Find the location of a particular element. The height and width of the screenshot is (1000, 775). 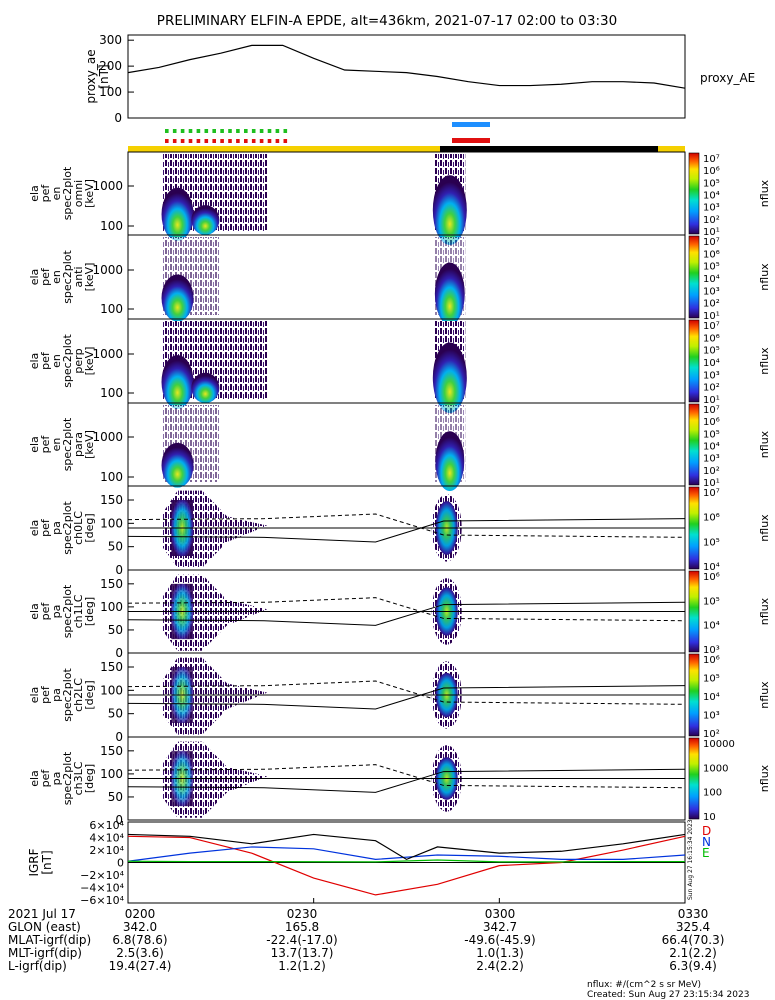

footer-row-value: 1.2(1.2) is located at coordinates (302, 966).